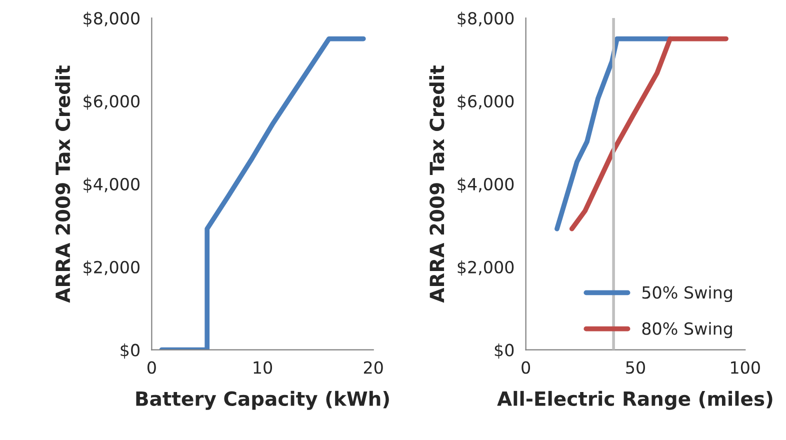 This screenshot has width=786, height=440. Describe the element at coordinates (745, 367) in the screenshot. I see `x-tick-label: 100` at that location.